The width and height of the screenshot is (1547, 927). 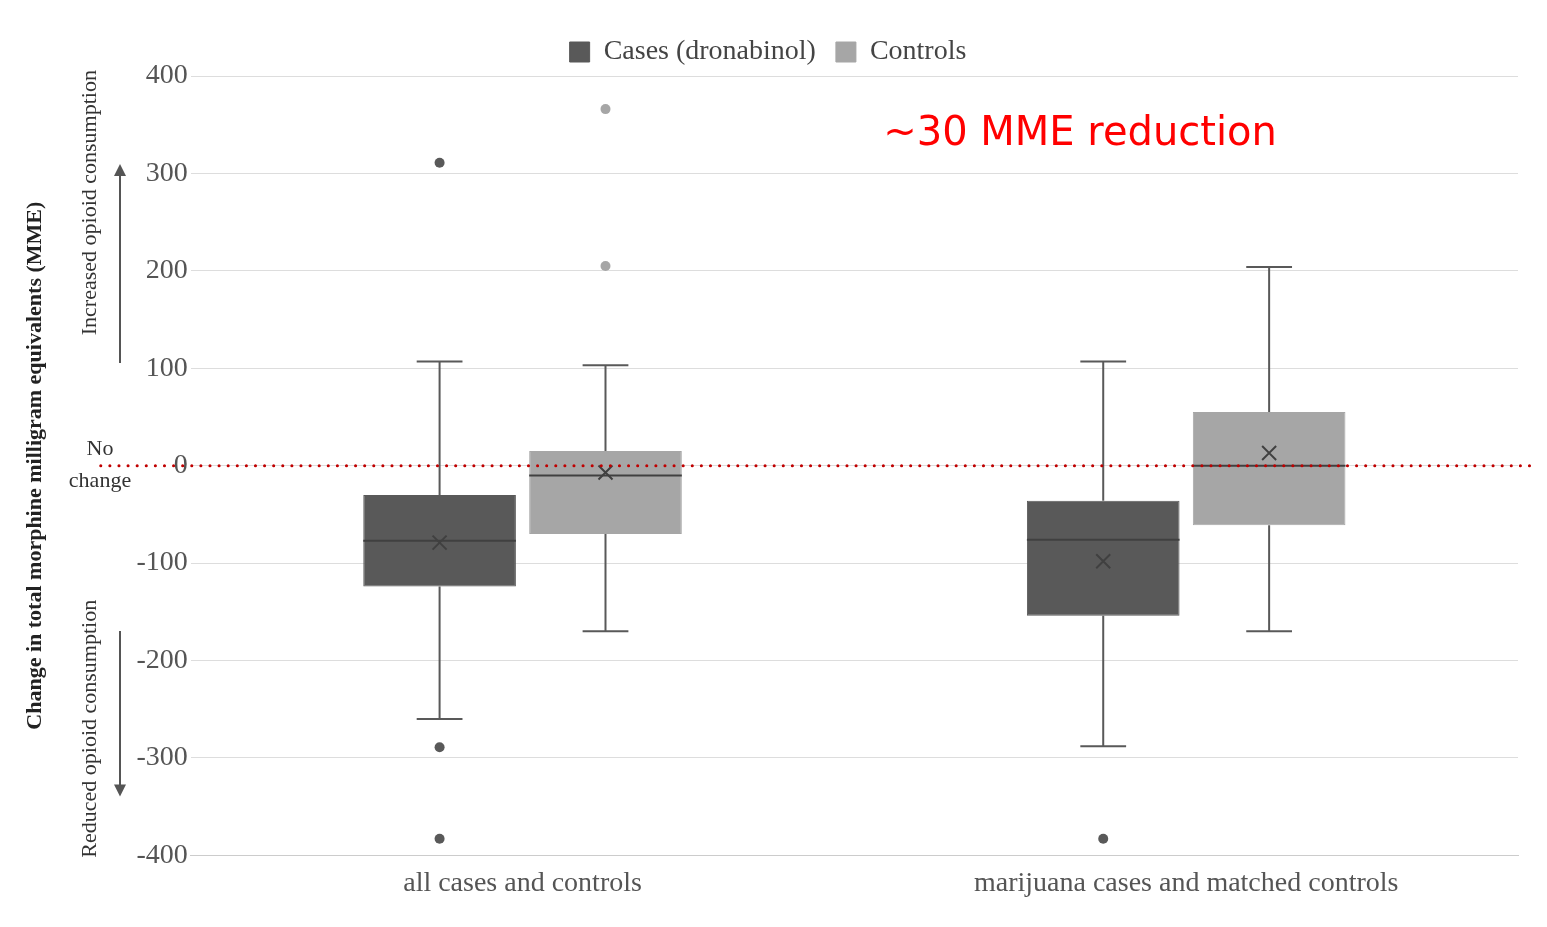 What do you see at coordinates (1080, 130) in the screenshot?
I see `annotation: ~30 MME reduction` at bounding box center [1080, 130].